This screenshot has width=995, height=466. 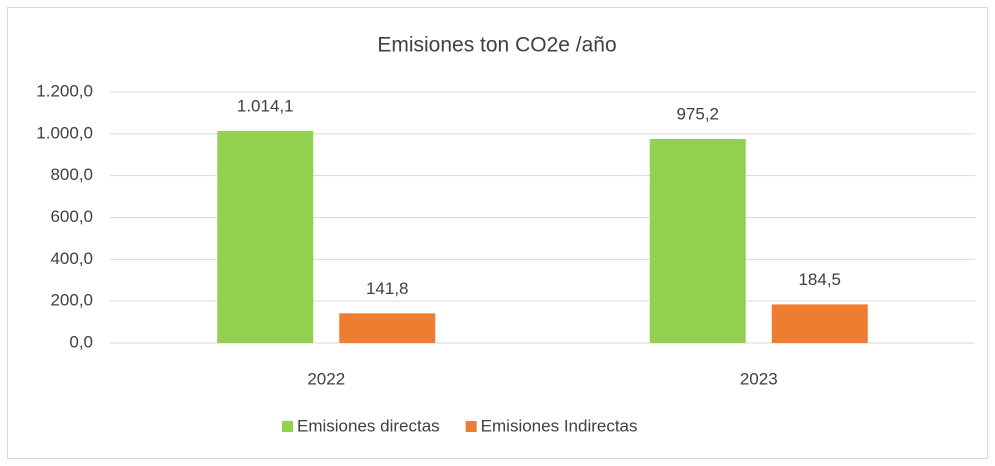 I want to click on legend-label: Emisiones directas, so click(x=368, y=425).